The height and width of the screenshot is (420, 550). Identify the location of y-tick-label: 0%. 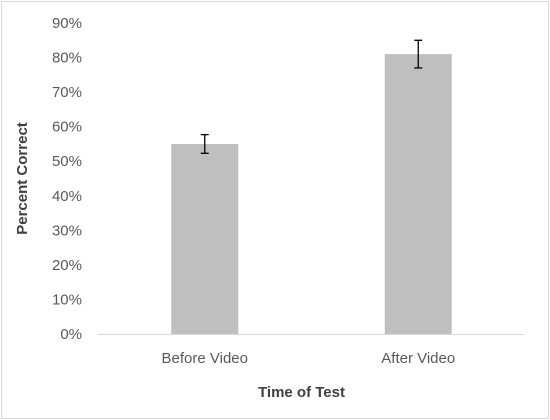
(71, 334).